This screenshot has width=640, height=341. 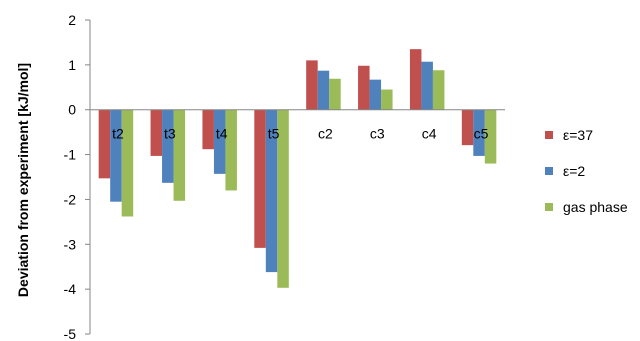 I want to click on y-tick-label: 2, so click(x=72, y=20).